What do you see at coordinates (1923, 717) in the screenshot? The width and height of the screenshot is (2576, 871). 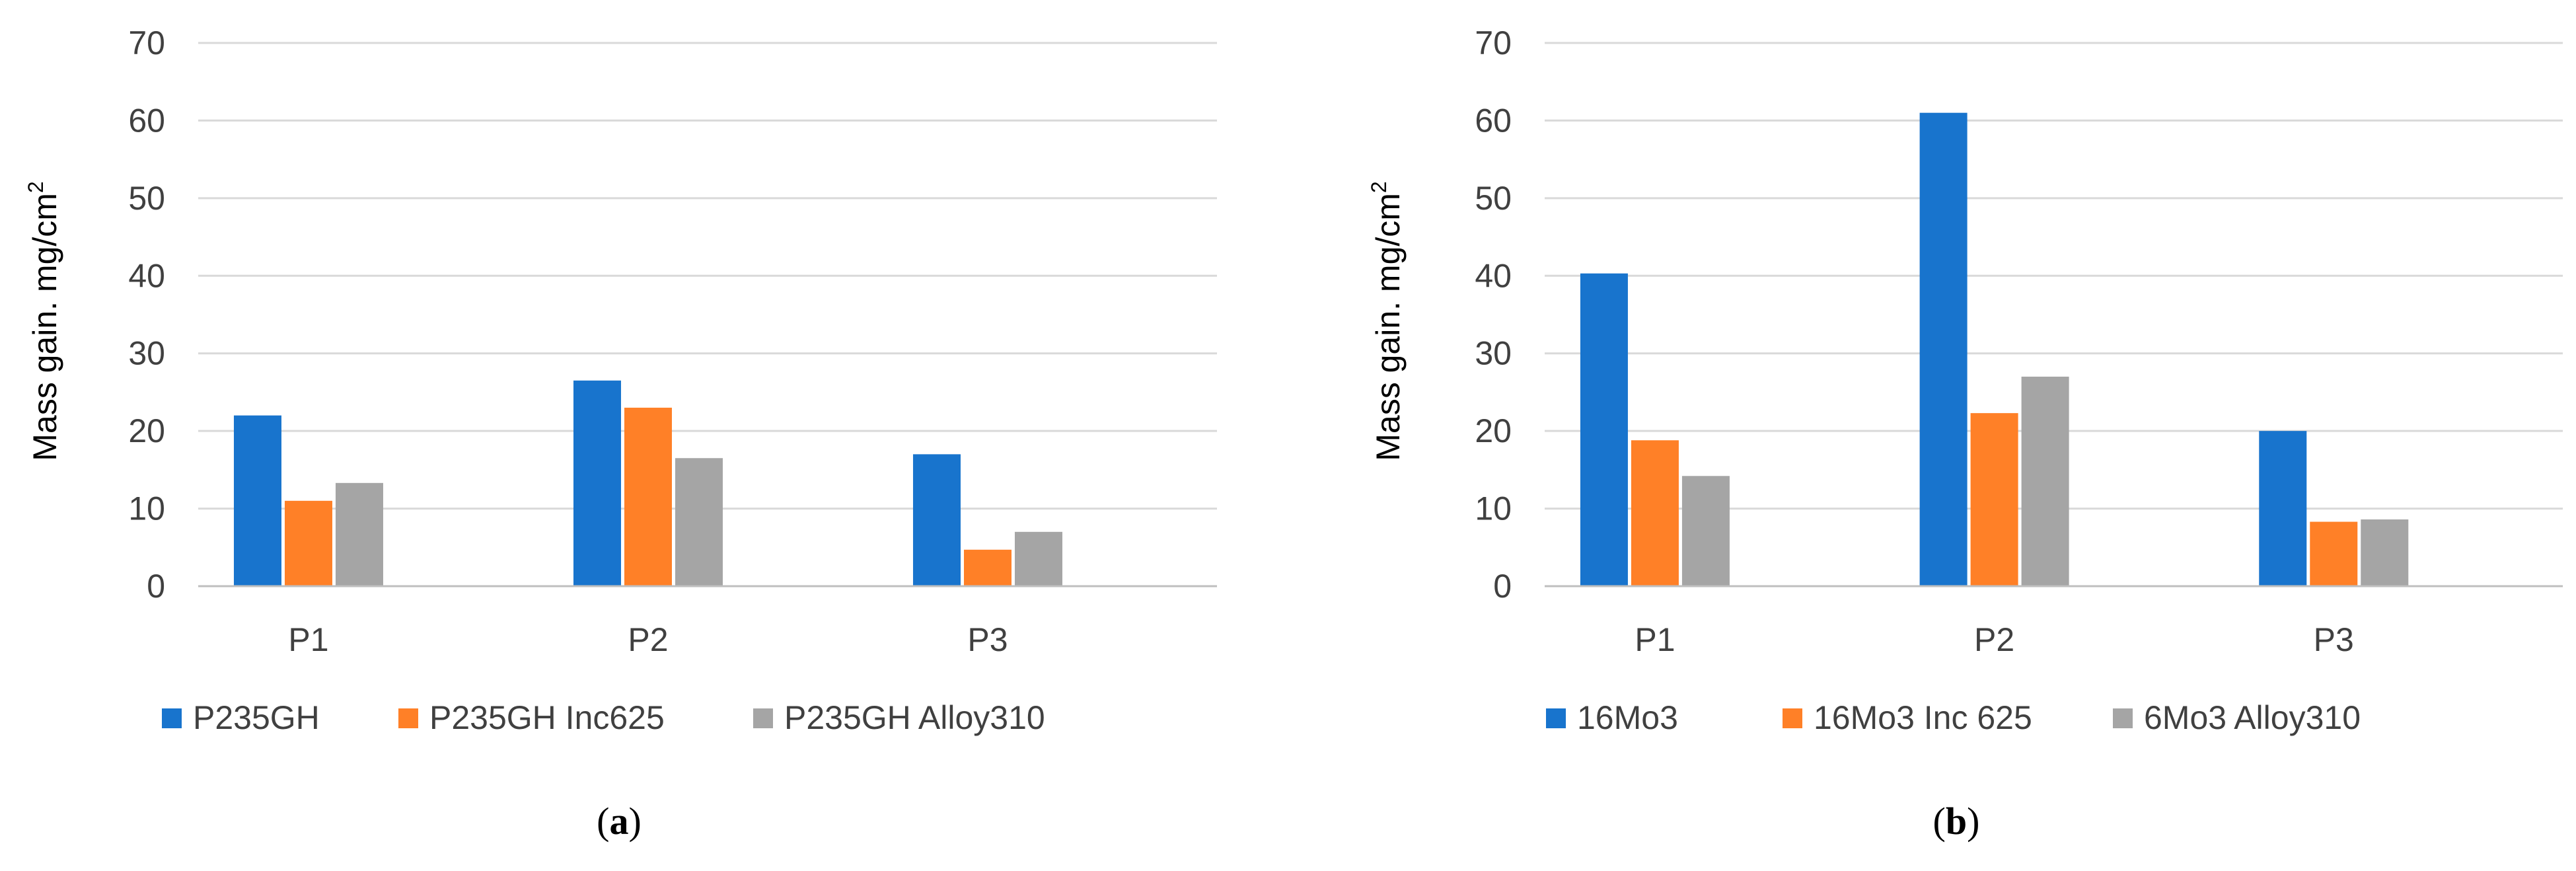 I see `legend-label: 16Mo3 Inc 625` at bounding box center [1923, 717].